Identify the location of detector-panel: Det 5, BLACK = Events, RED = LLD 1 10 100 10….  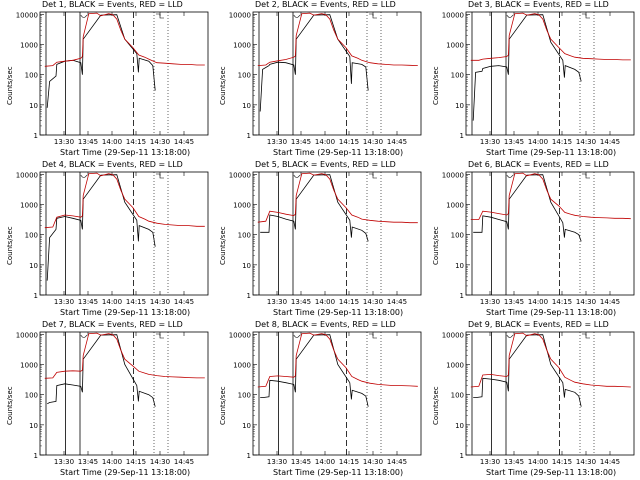
(319, 240).